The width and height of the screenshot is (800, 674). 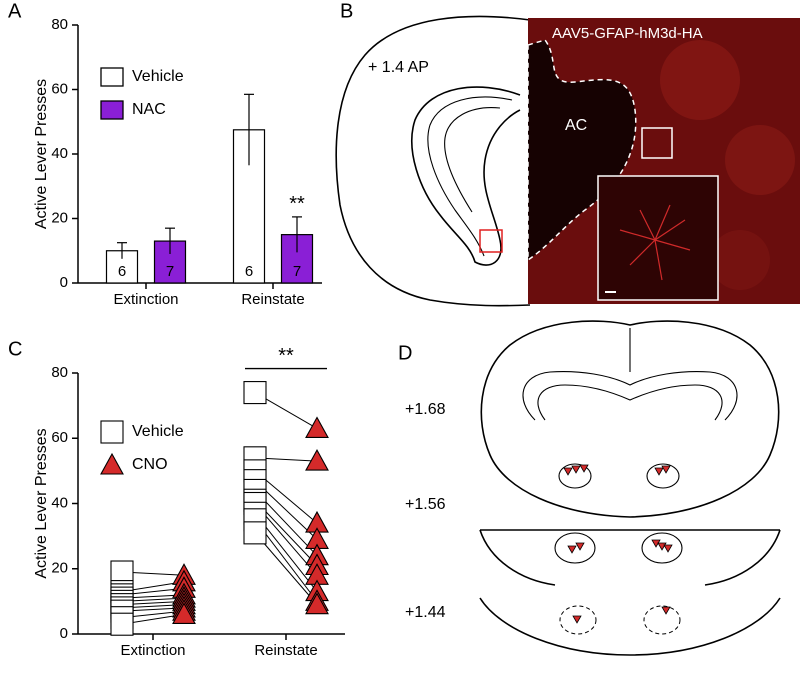 I want to click on legend-label: CNO, so click(x=150, y=464).